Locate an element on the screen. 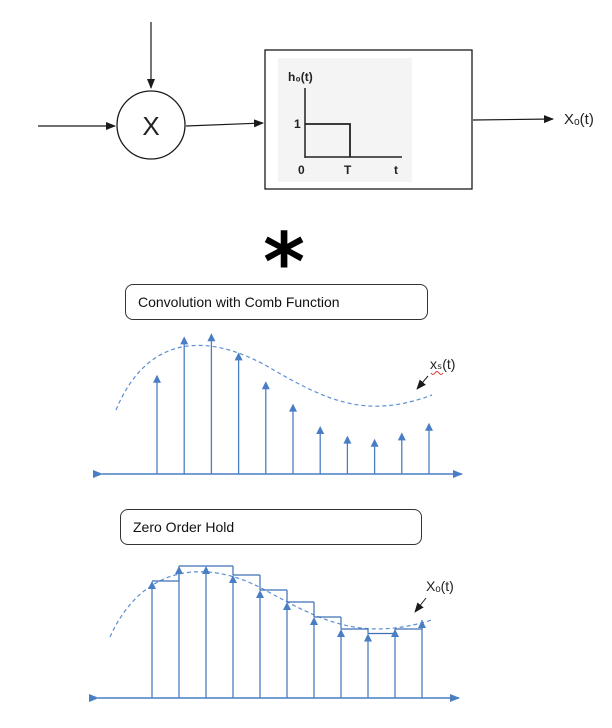  hold-impulse-response-inset: h₀(t) 1 0 T t is located at coordinates (345, 120).